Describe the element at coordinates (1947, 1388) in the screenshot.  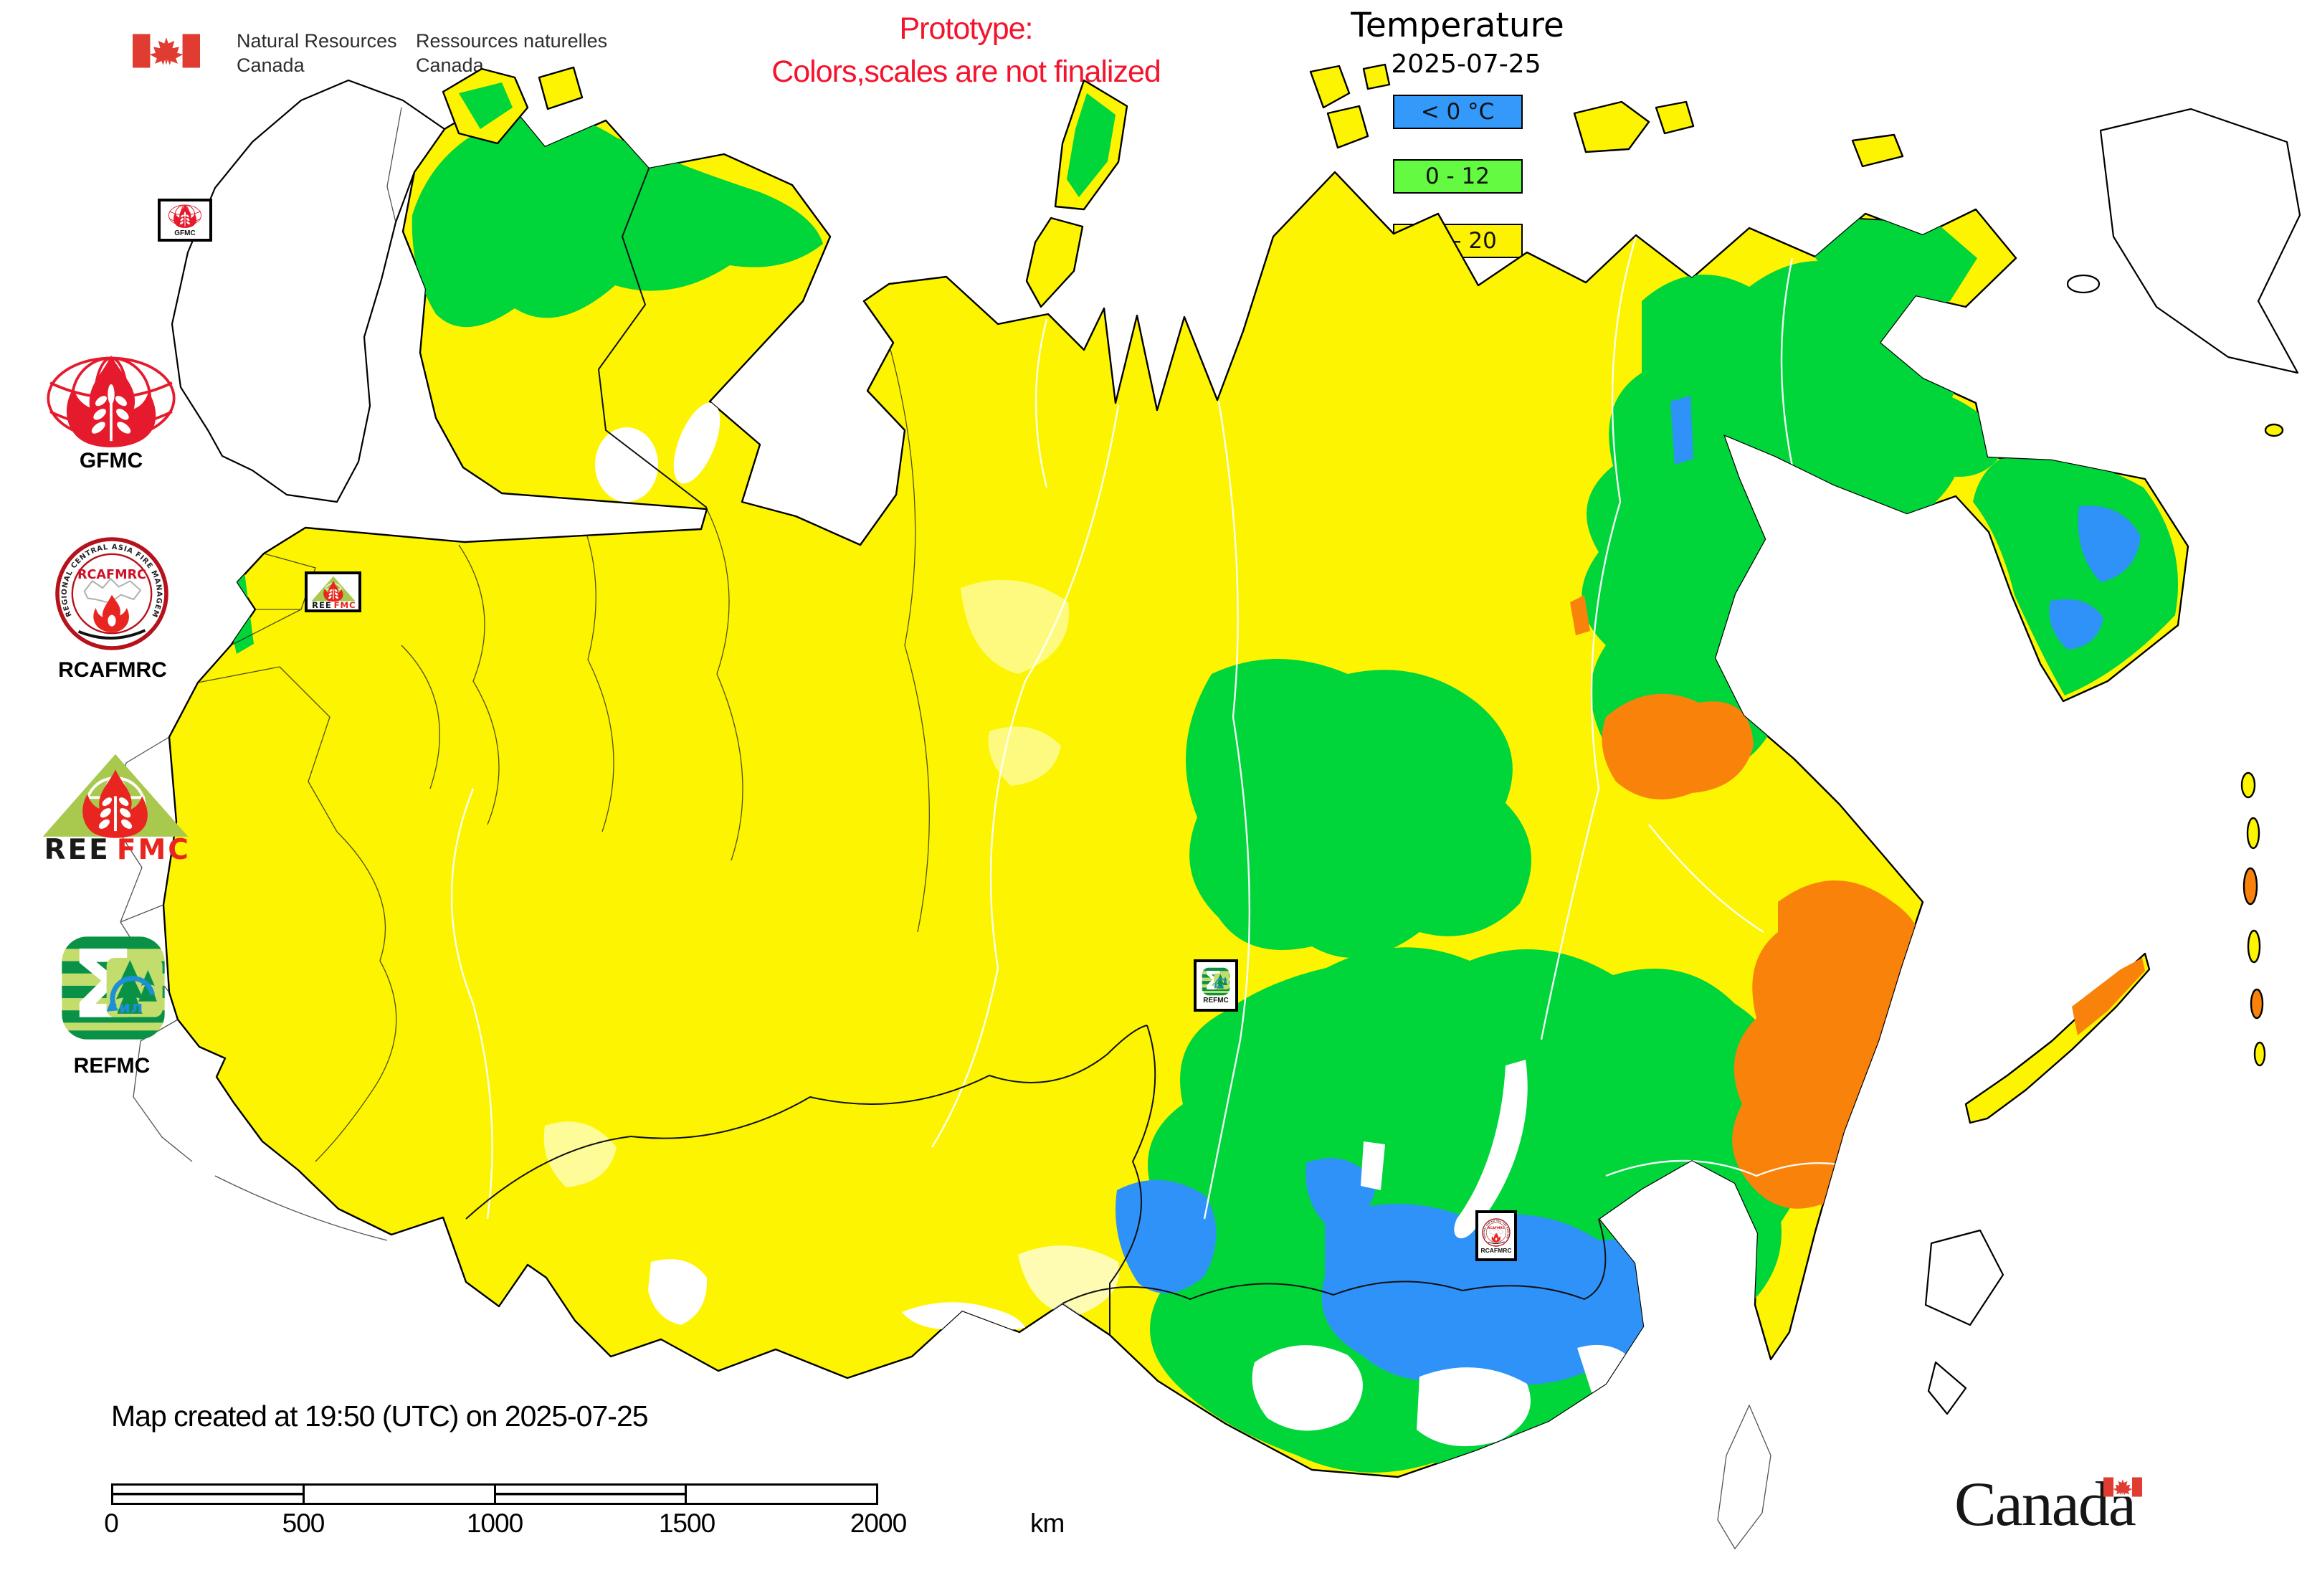
I see `outline-honshu-tip` at that location.